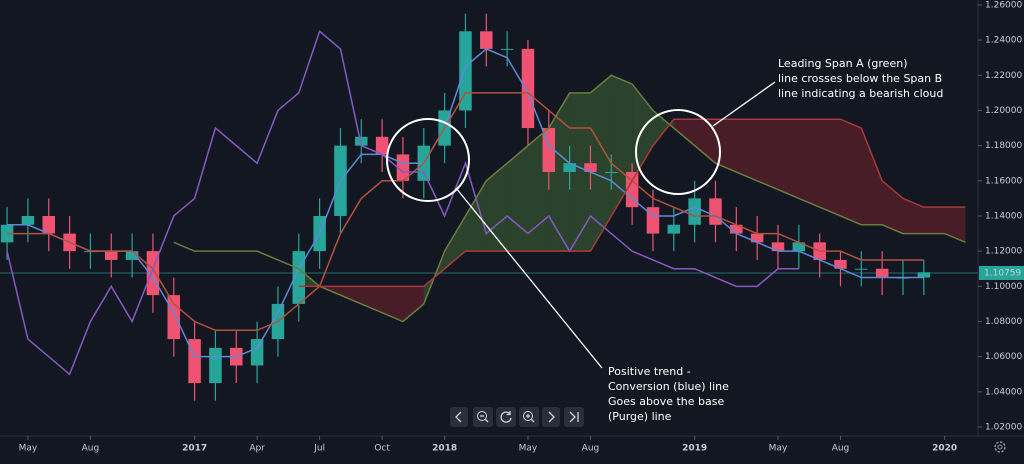  I want to click on settings-icon-center, so click(1000, 447).